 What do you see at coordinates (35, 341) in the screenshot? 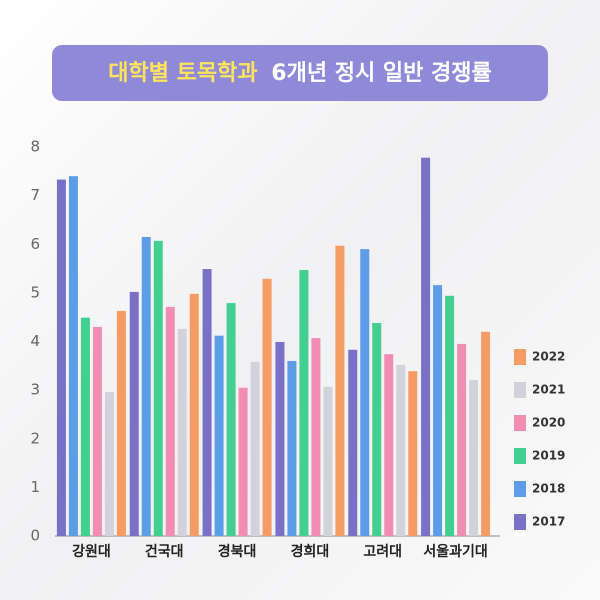
I see `y-tick-label: 4` at bounding box center [35, 341].